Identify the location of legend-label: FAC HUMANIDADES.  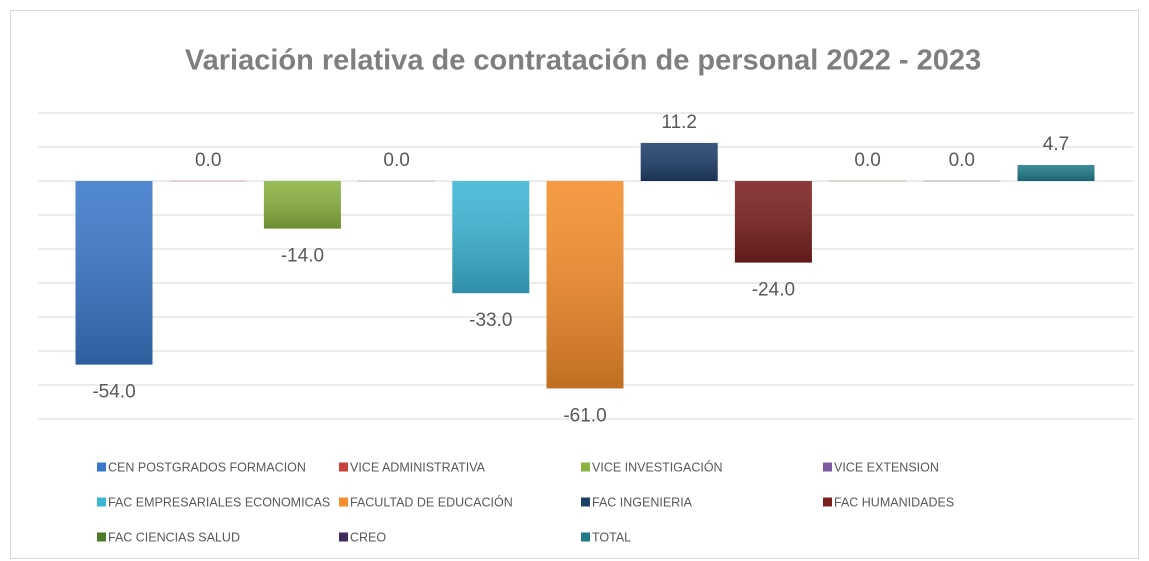
(894, 502).